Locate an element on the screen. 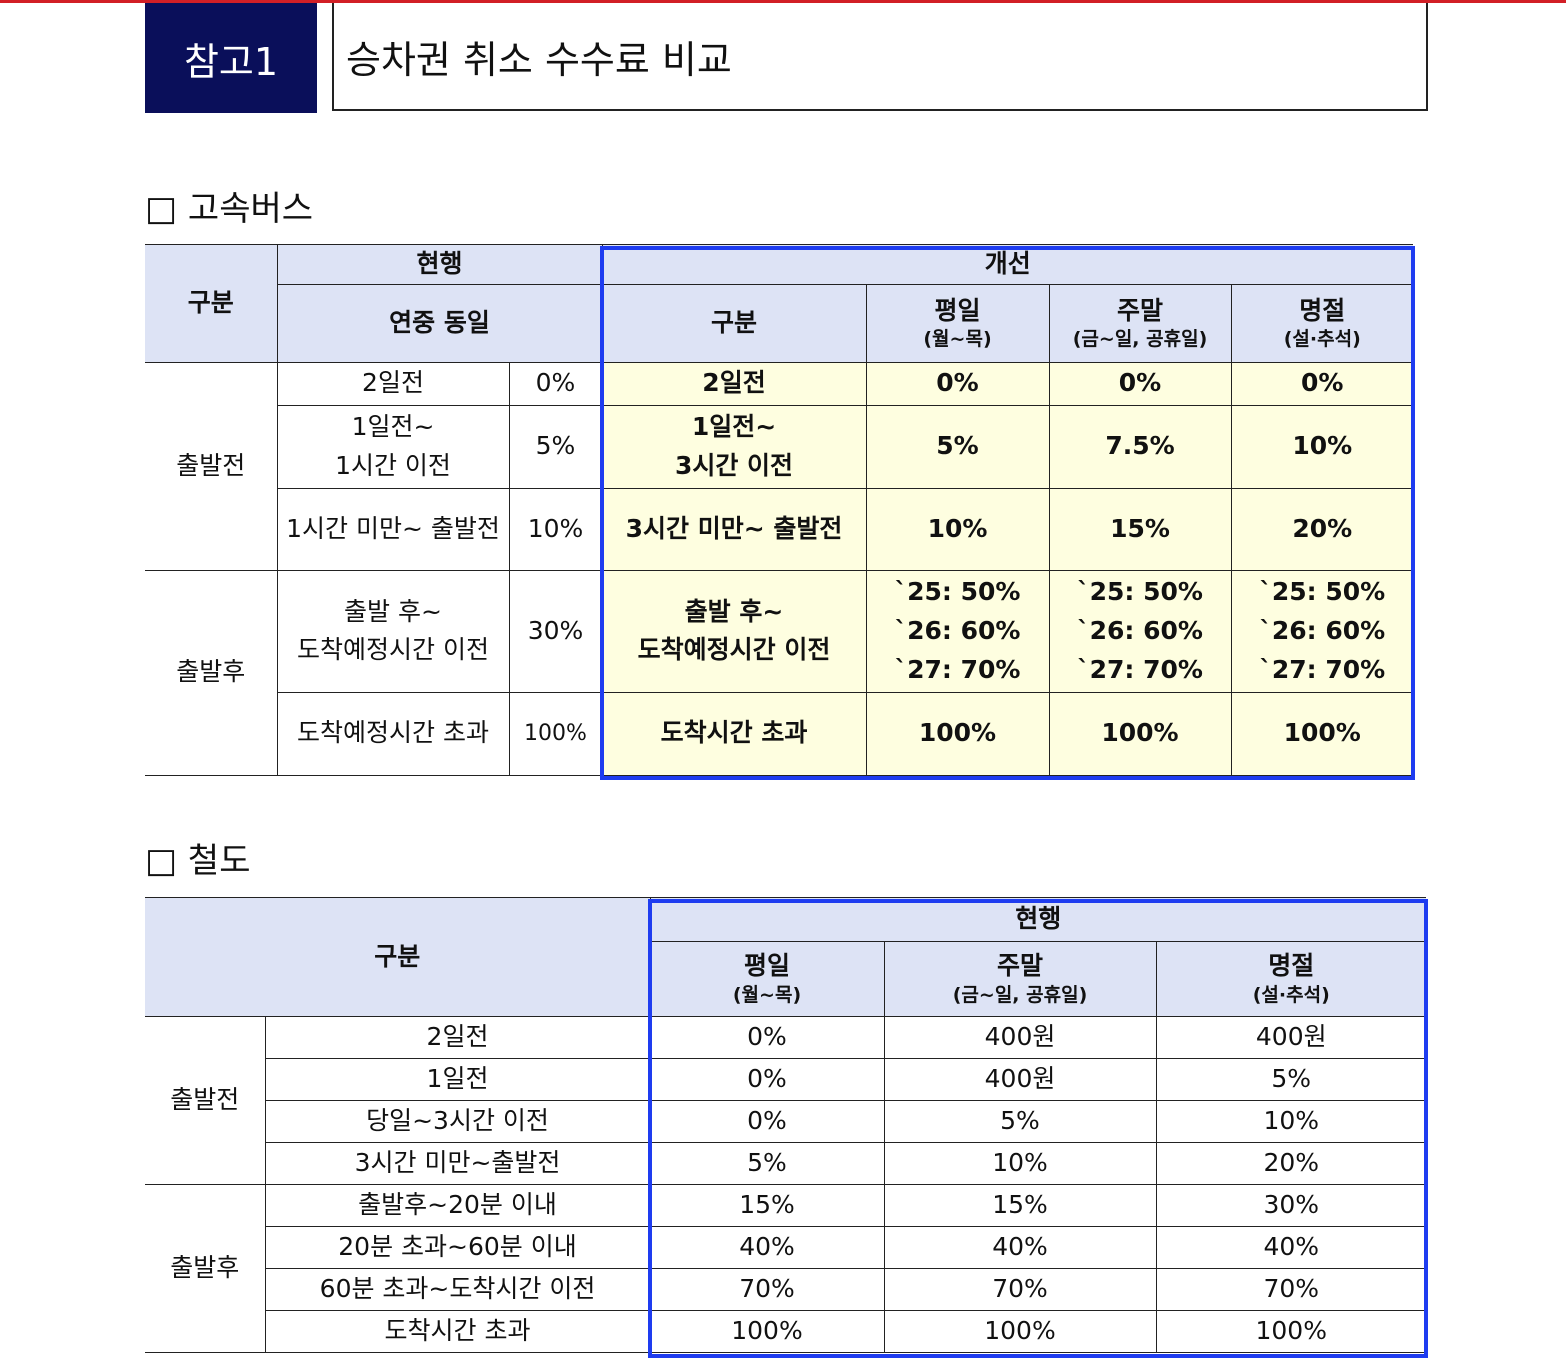 The width and height of the screenshot is (1566, 1366). header-cell: 연중 동일 is located at coordinates (440, 323).